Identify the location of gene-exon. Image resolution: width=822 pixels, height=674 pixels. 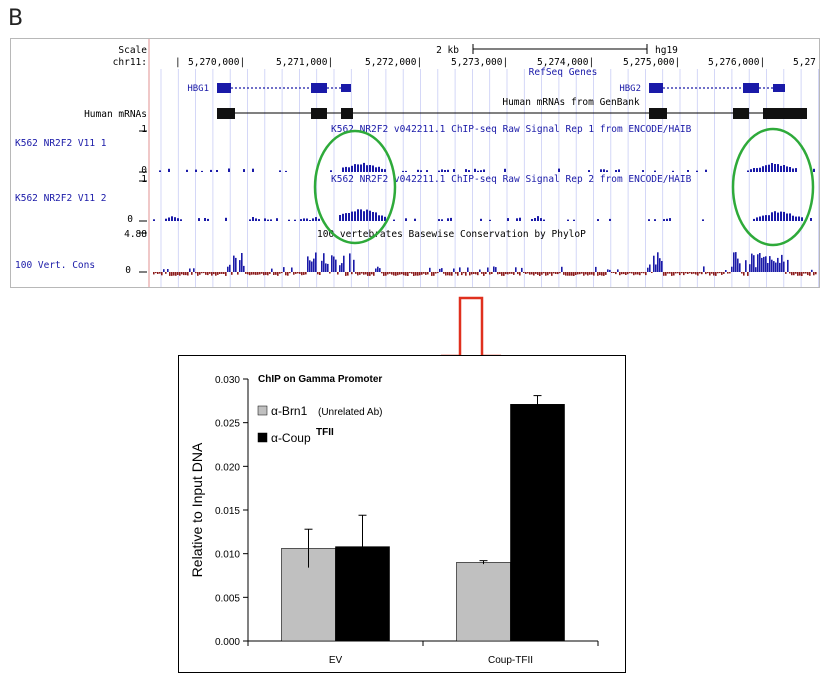
(751, 88).